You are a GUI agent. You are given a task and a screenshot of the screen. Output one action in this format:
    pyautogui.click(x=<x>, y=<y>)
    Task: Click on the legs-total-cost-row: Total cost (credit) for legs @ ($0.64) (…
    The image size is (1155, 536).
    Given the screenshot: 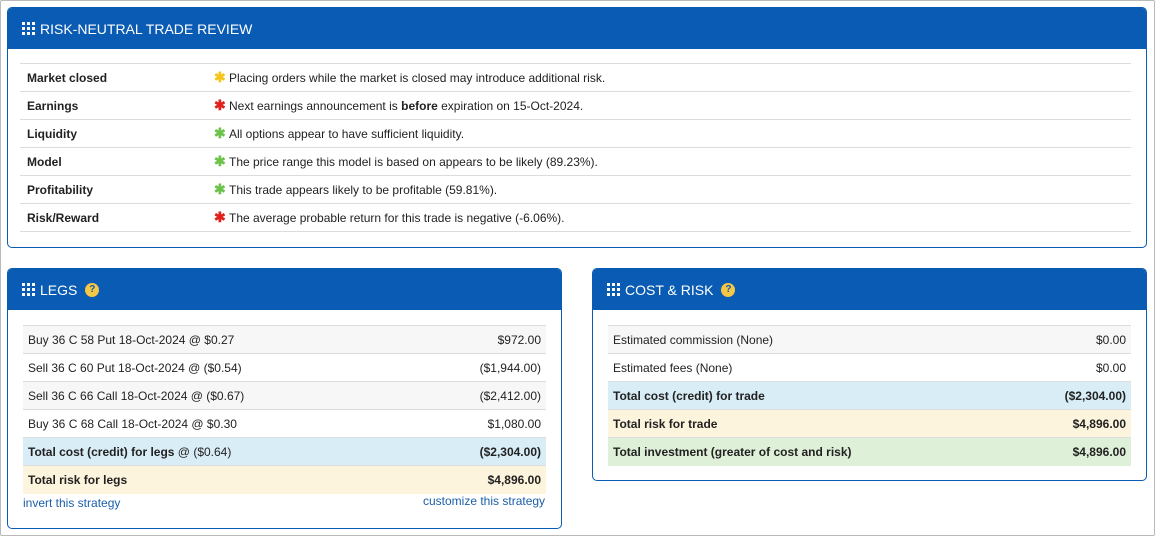 What is the action you would take?
    pyautogui.click(x=284, y=451)
    